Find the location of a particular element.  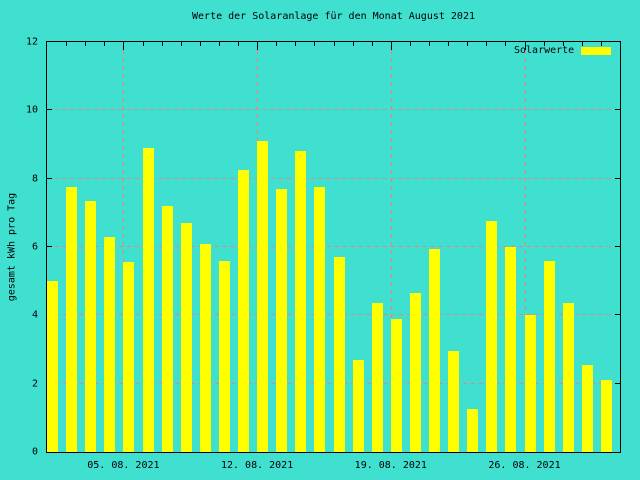

x-tick-label: 05. 08. 2021 is located at coordinates (123, 465).